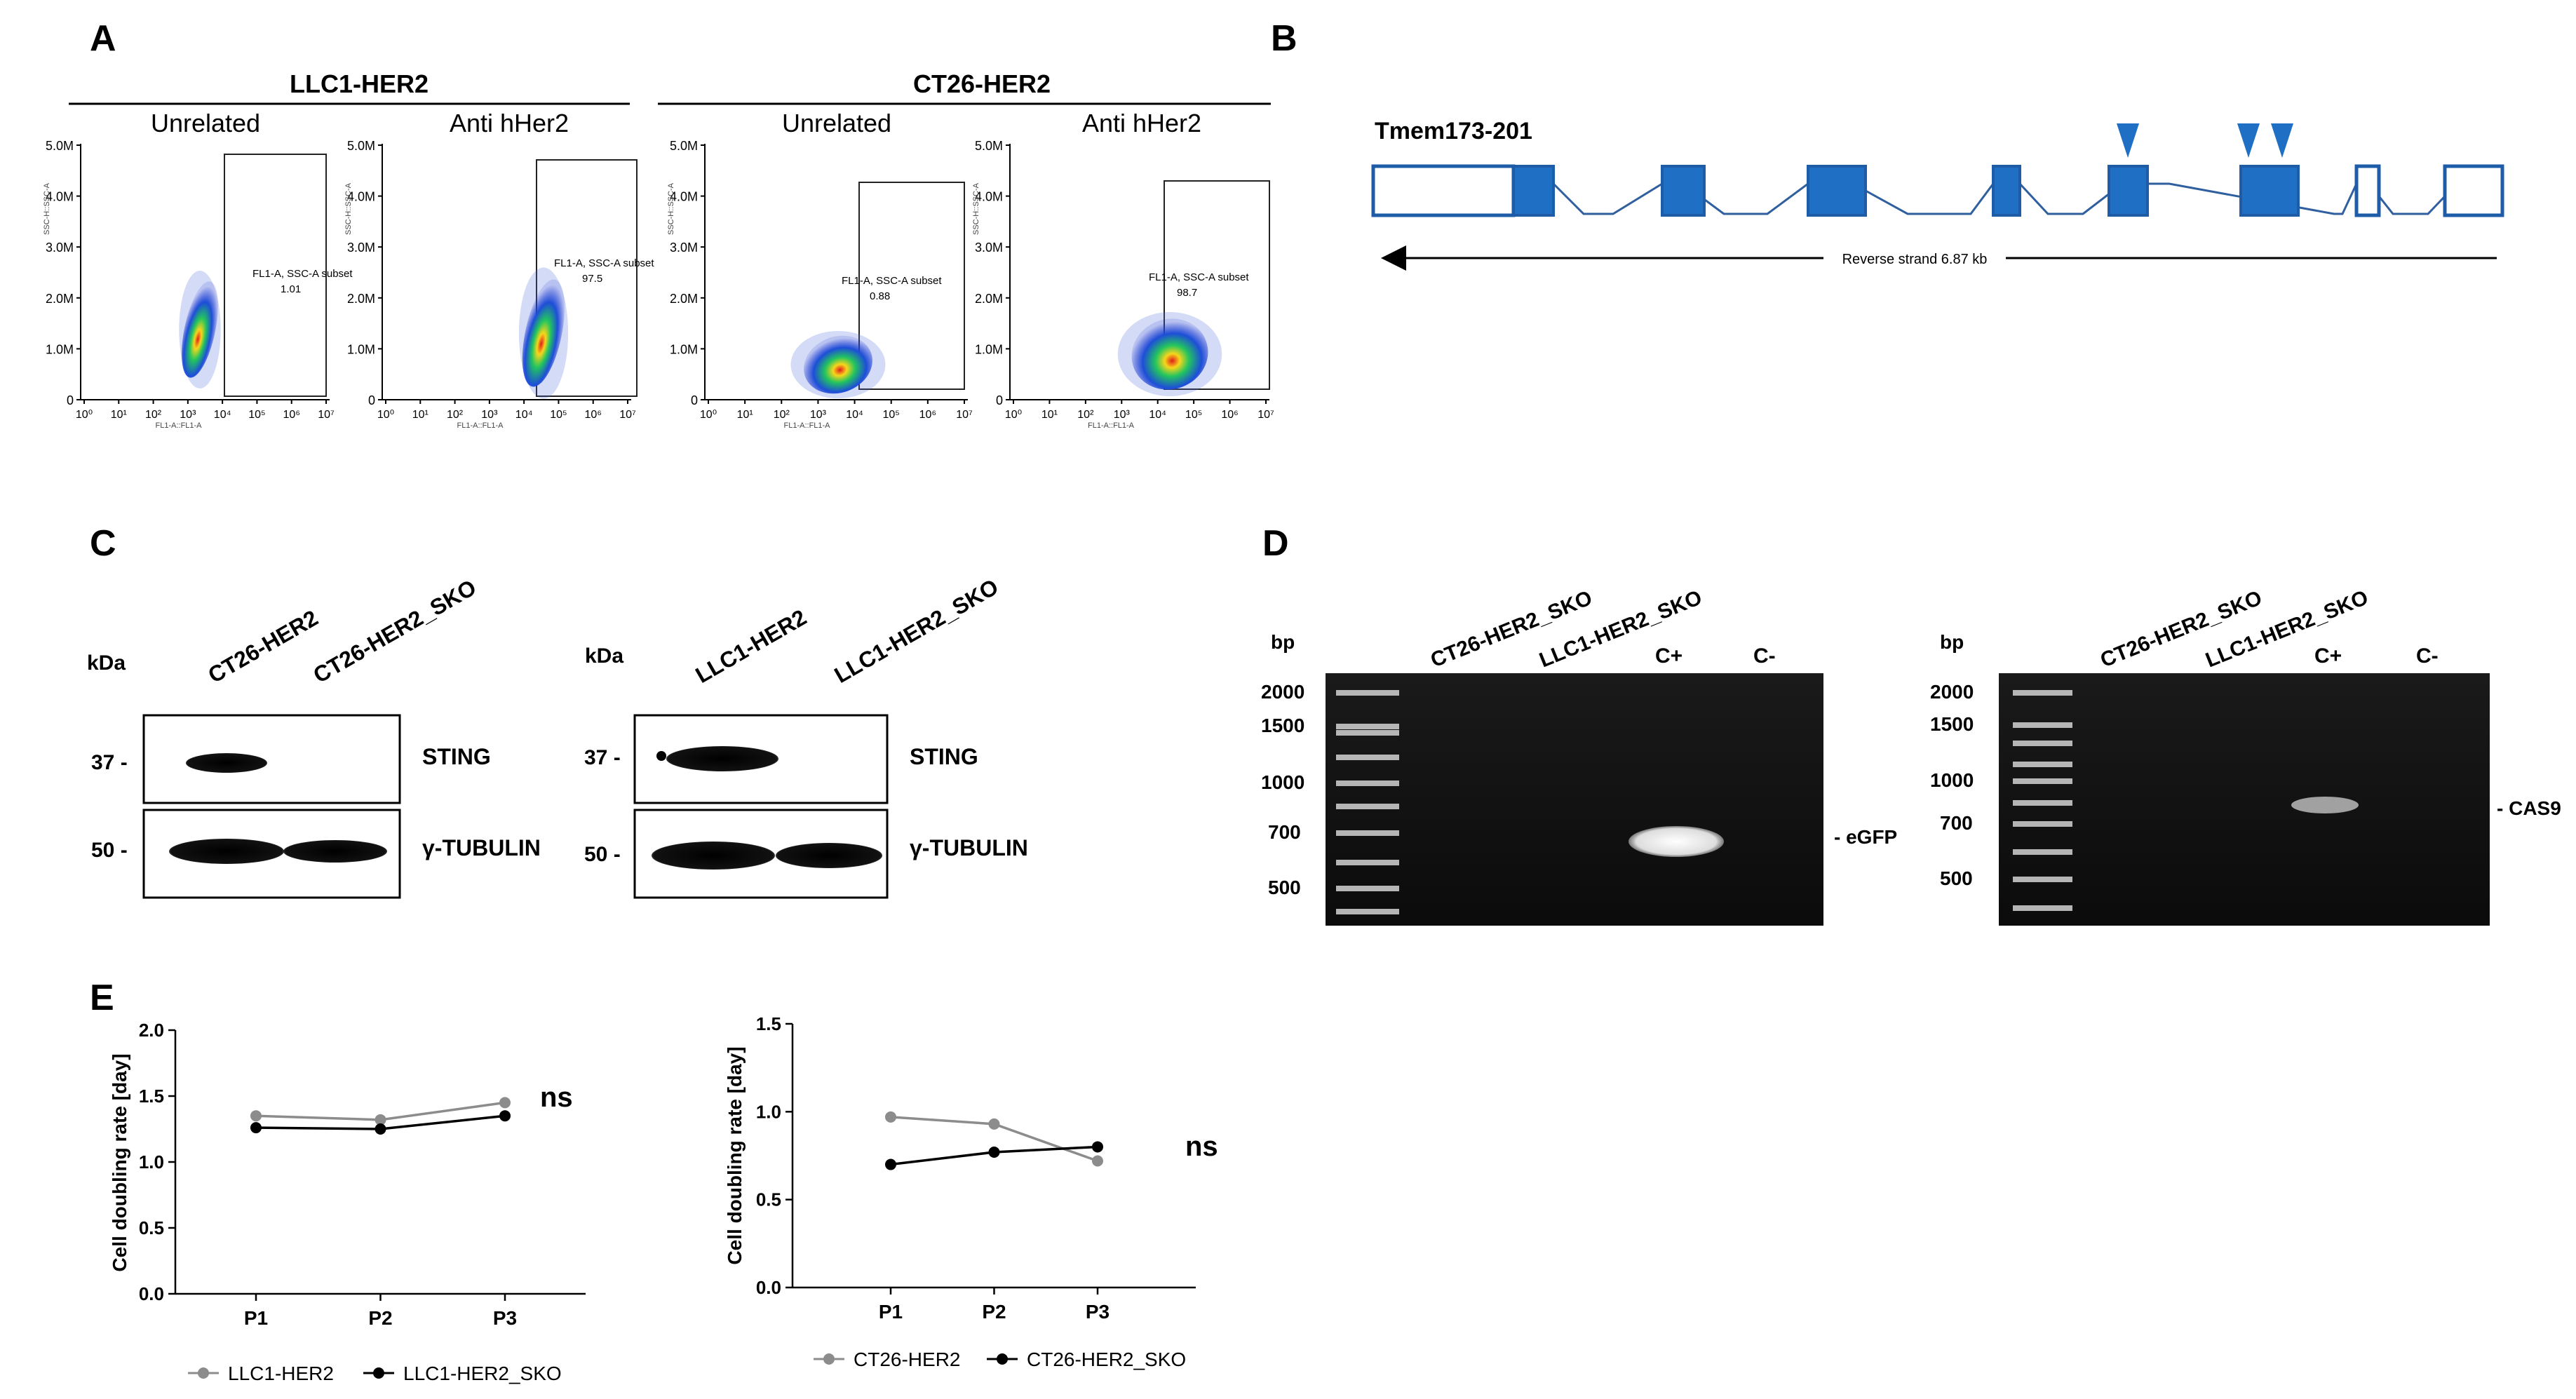  I want to click on wb-lane-label: CT26-HER2, so click(263, 646).